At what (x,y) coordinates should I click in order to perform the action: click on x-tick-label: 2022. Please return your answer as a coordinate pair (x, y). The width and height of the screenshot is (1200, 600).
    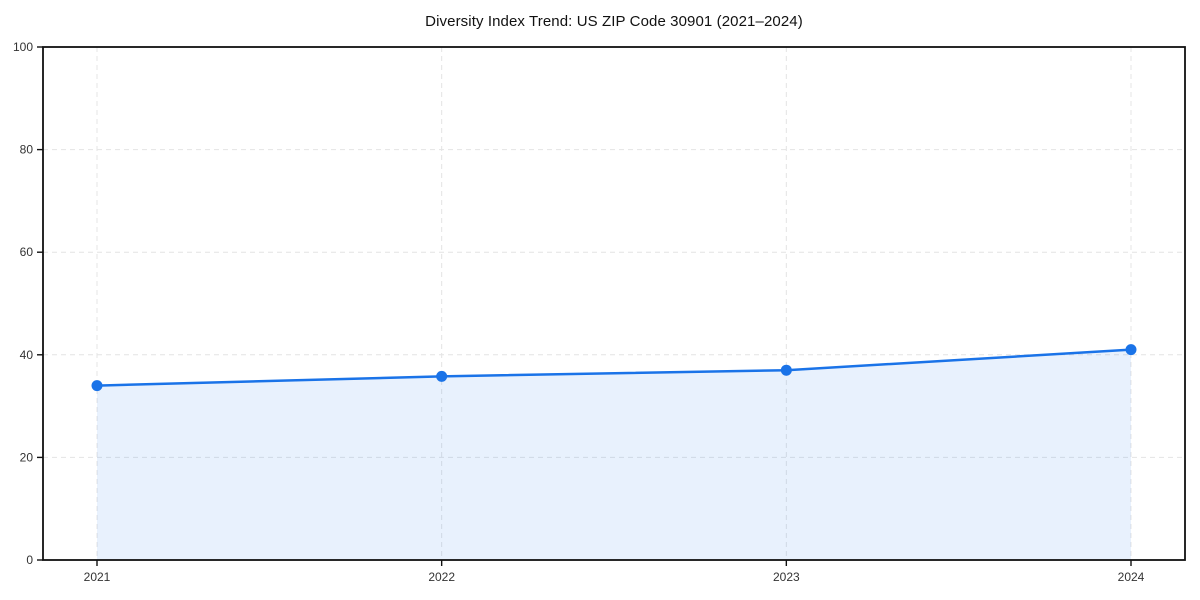
    Looking at the image, I should click on (441, 577).